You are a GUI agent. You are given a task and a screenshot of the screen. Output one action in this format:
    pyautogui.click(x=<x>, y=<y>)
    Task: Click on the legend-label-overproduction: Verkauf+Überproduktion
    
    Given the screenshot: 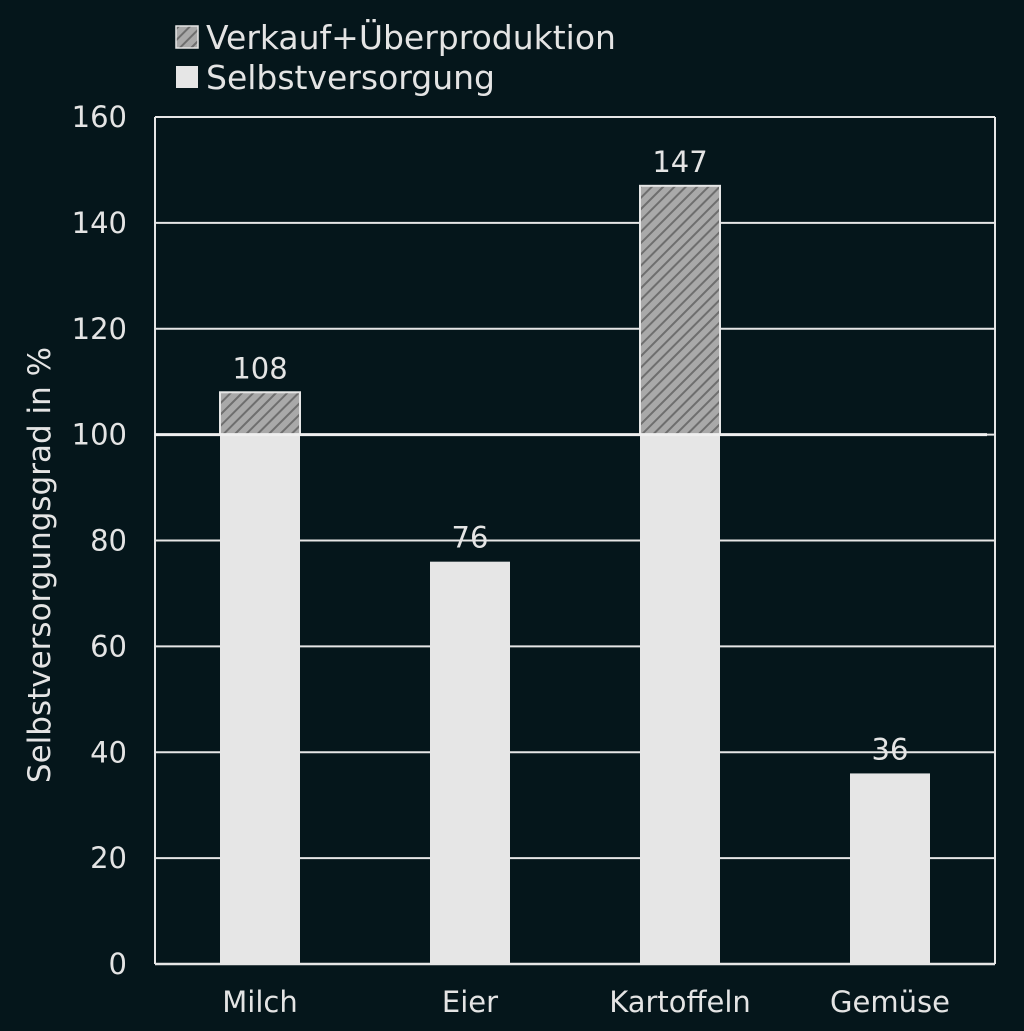 What is the action you would take?
    pyautogui.click(x=411, y=37)
    